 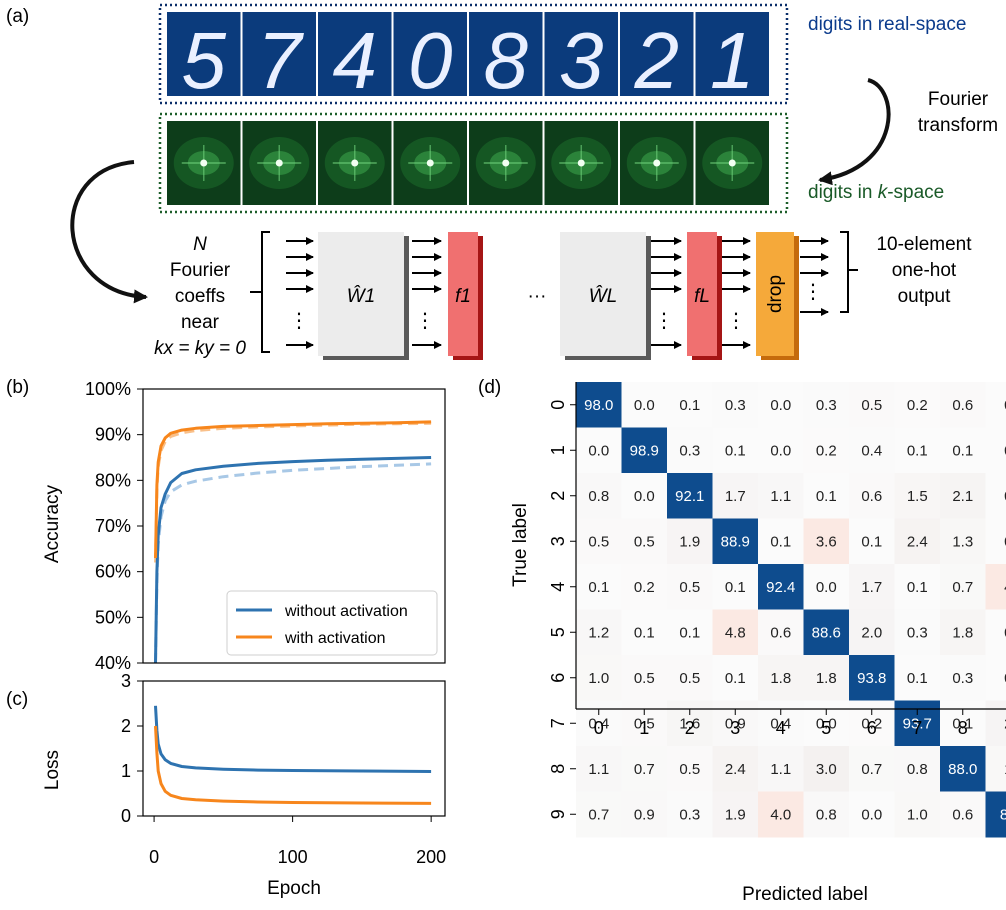 I want to click on real-digit-glyph: 7, so click(x=280, y=60).